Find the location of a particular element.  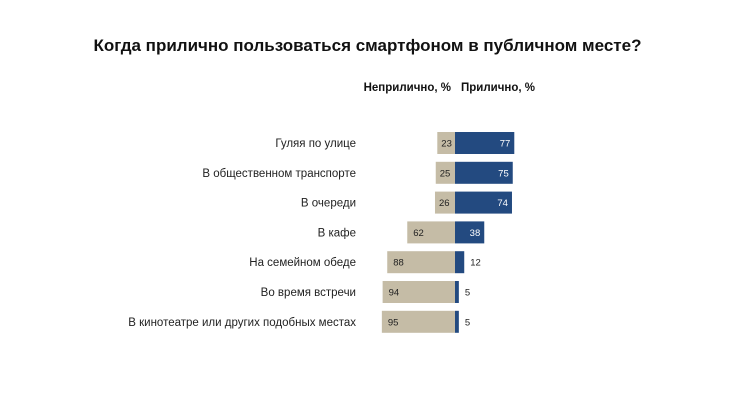

data-label-indecent: 23 is located at coordinates (446, 144).